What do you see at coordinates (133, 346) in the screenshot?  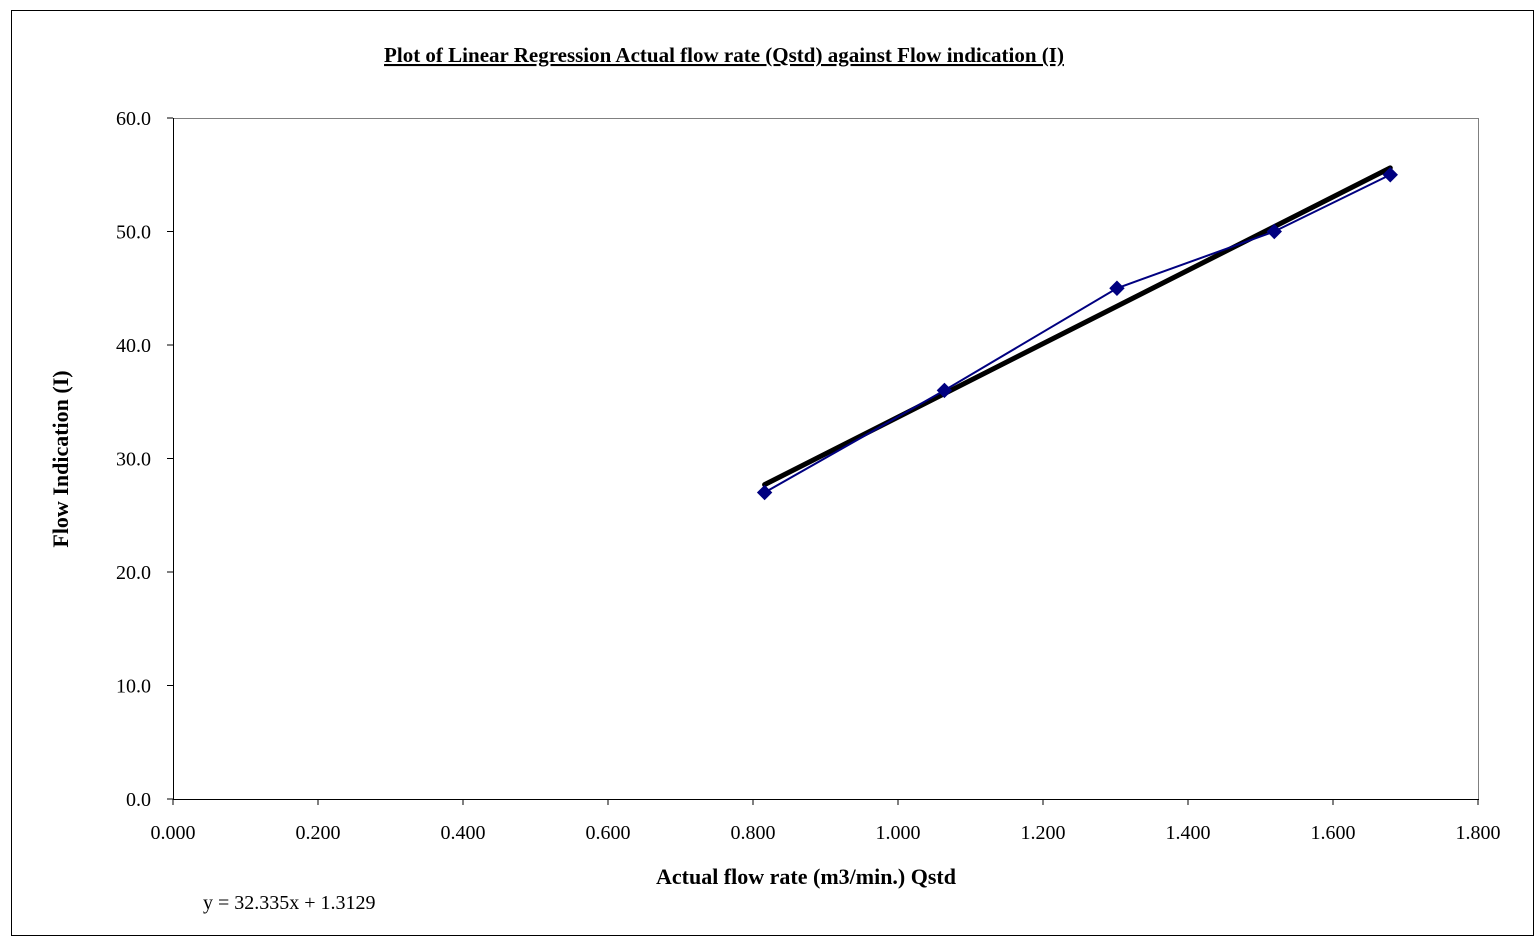 I see `y-tick-label: 40.0` at bounding box center [133, 346].